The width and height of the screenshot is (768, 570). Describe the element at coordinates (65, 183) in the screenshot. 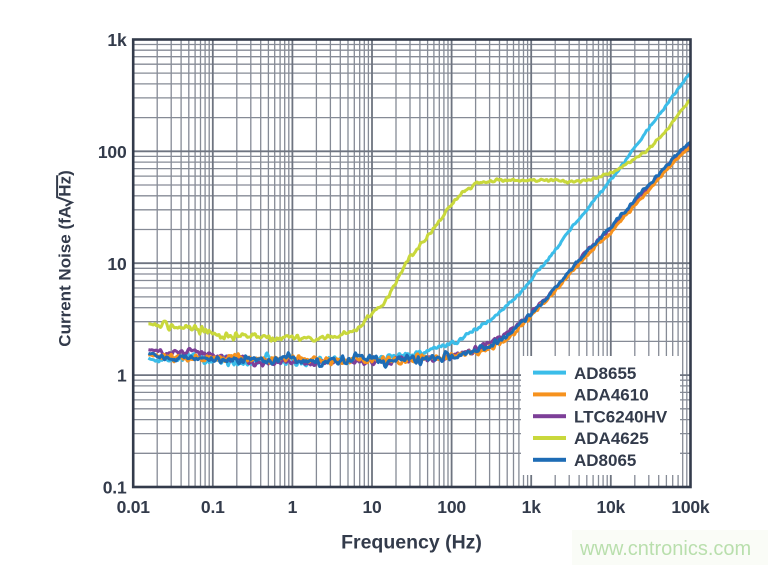

I see `svg-text: Hz)` at that location.